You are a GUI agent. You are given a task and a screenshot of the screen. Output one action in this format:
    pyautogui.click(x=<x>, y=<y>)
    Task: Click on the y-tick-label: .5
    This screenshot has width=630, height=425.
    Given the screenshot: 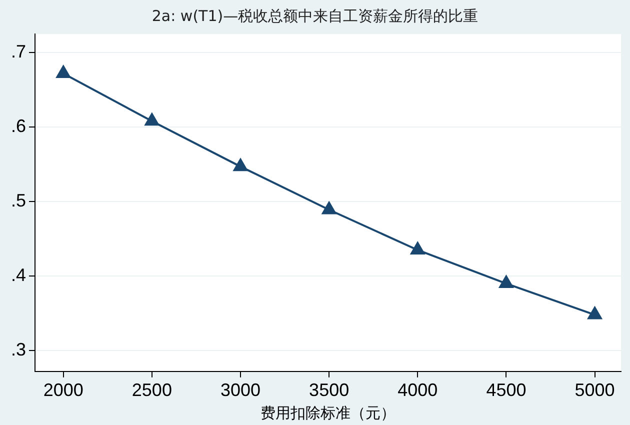 What is the action you would take?
    pyautogui.click(x=18, y=200)
    